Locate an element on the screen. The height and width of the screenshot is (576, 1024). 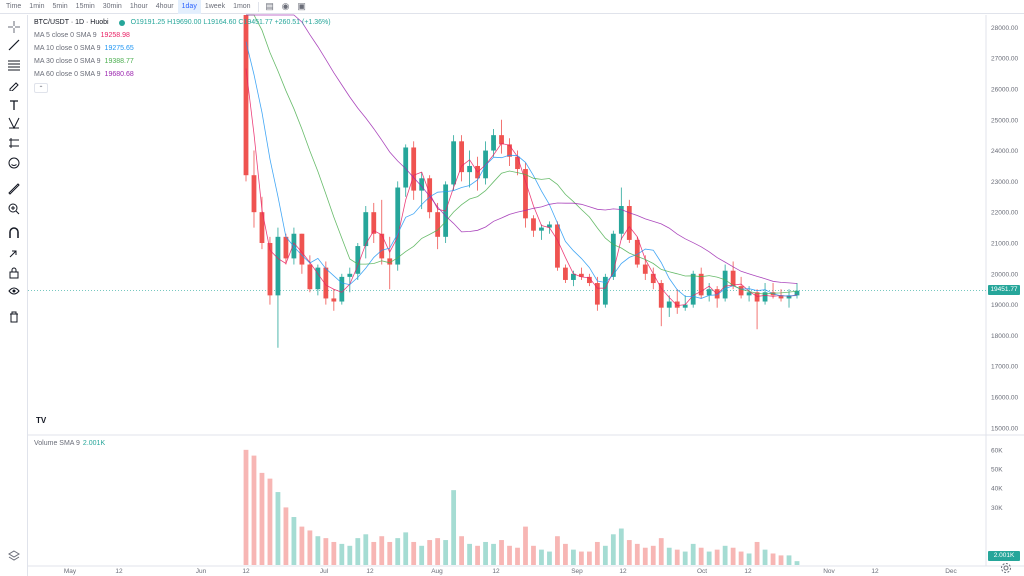
prediction-icon is located at coordinates (14, 143).